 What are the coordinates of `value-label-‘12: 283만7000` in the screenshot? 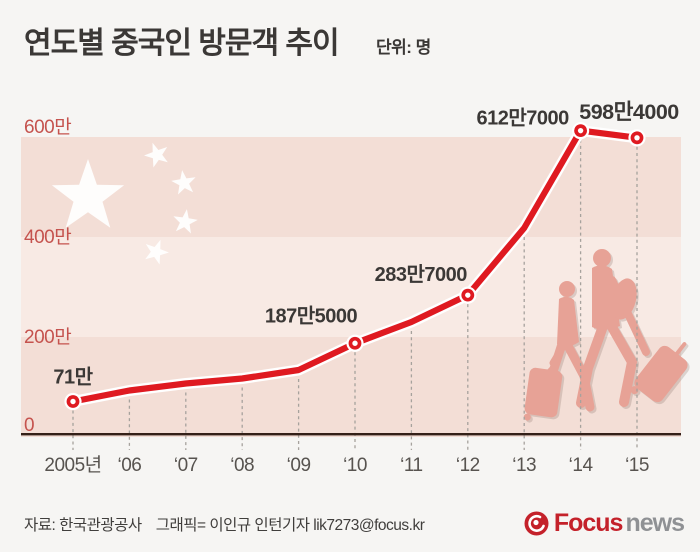 It's located at (421, 274).